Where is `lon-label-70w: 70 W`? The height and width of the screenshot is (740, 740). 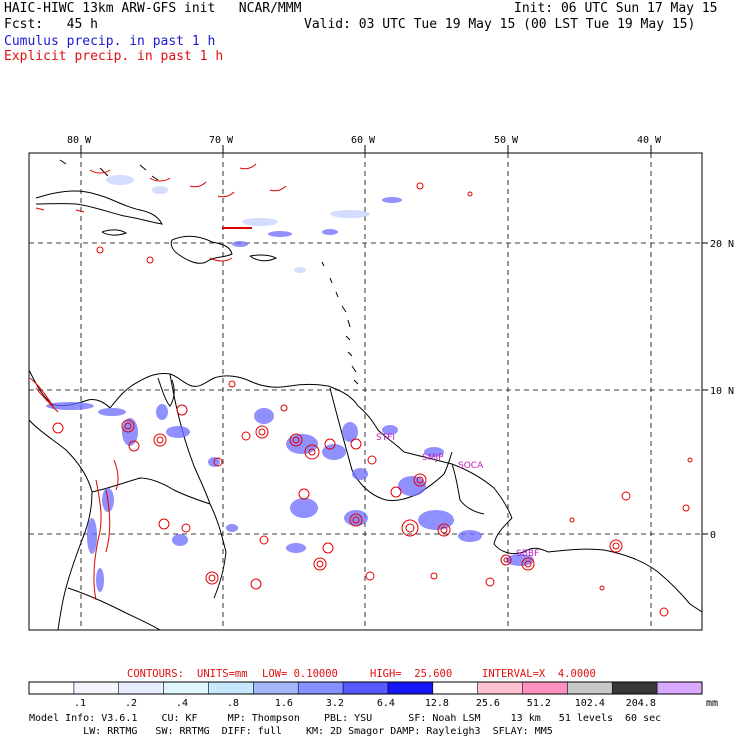 lon-label-70w: 70 W is located at coordinates (221, 140).